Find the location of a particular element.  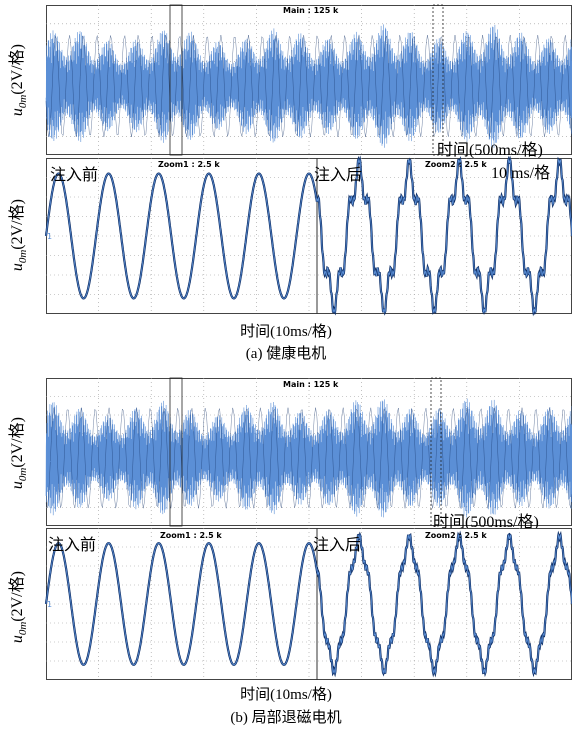

zoom1-label-a: Zoom1 : 2.5 k is located at coordinates (189, 164).